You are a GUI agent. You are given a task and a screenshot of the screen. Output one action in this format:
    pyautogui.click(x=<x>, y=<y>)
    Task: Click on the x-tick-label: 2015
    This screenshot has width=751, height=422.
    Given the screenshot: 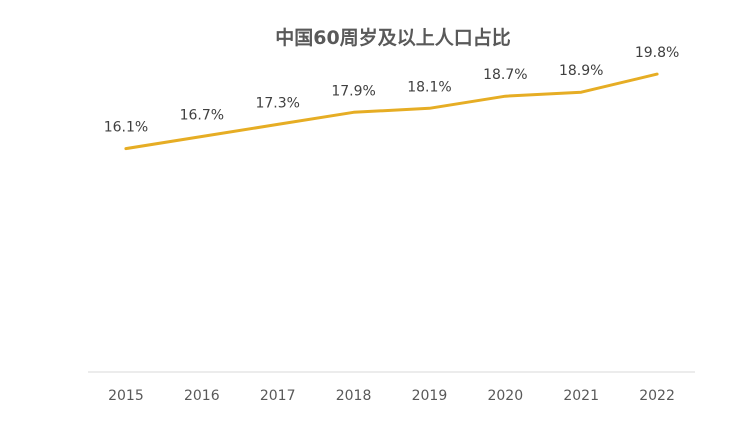 What is the action you would take?
    pyautogui.click(x=126, y=396)
    